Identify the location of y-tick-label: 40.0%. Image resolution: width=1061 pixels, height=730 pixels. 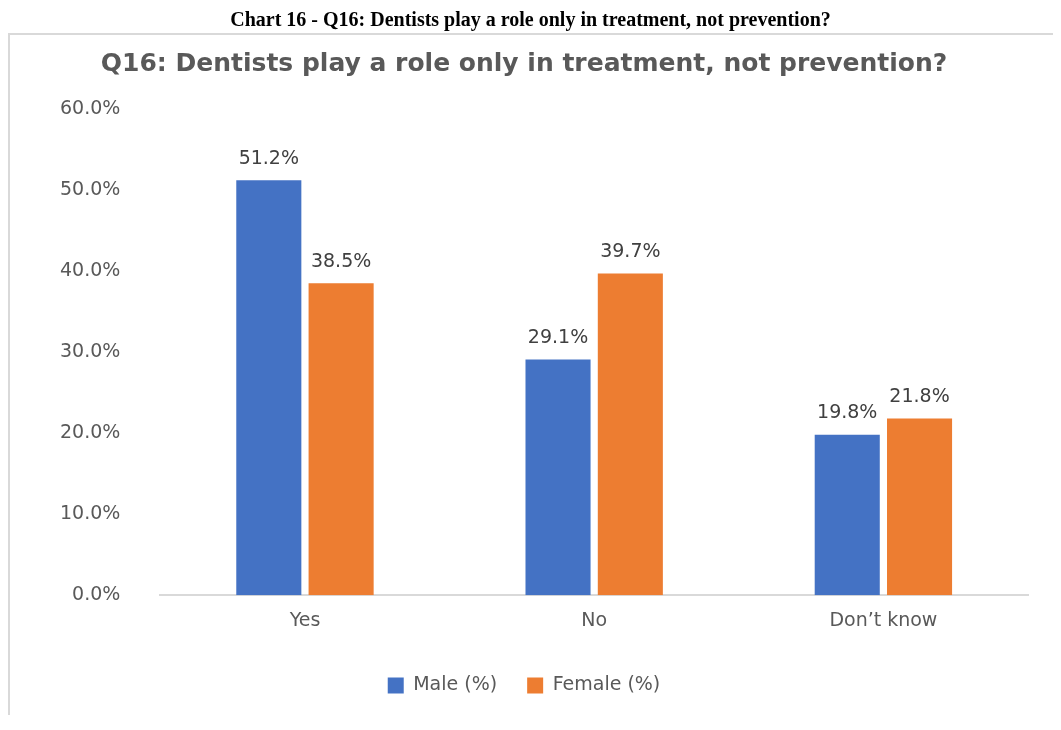
(90, 269).